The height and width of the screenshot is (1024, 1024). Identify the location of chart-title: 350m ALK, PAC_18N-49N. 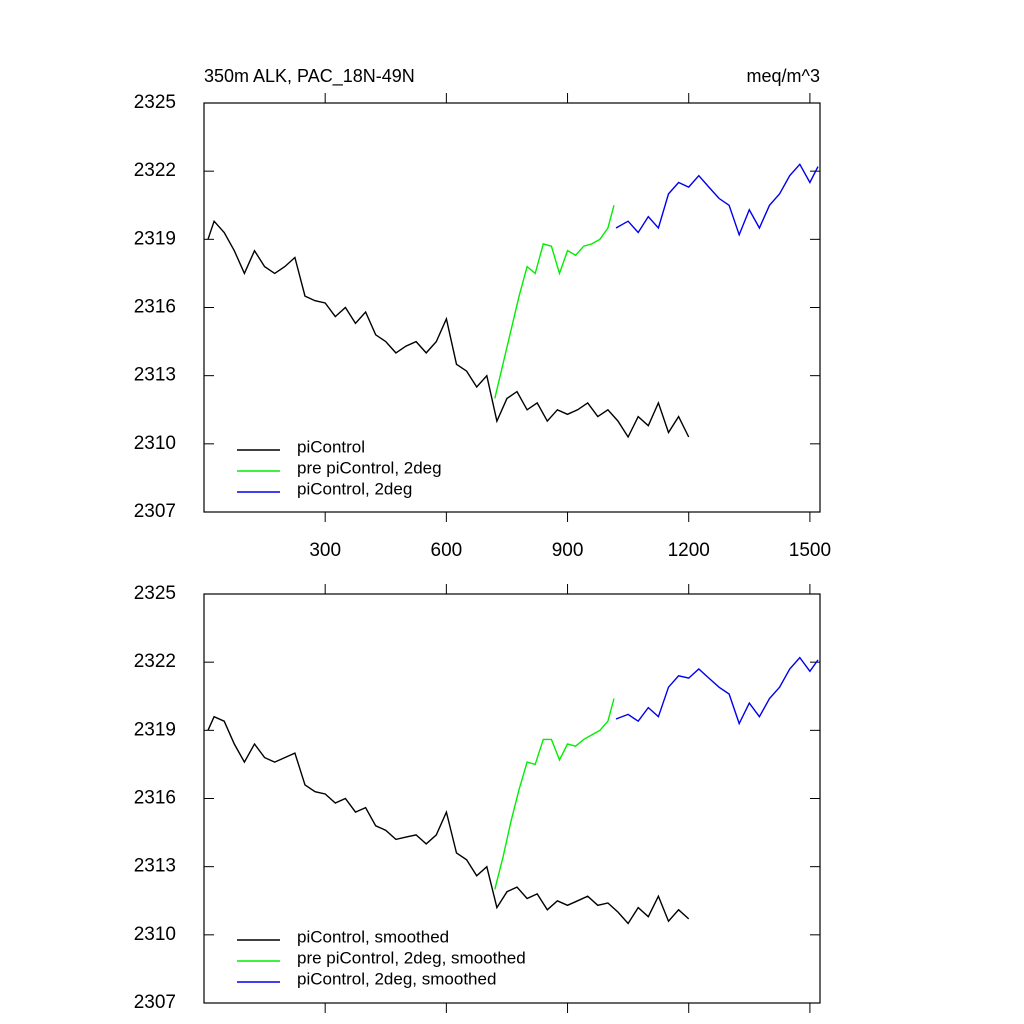
(309, 76).